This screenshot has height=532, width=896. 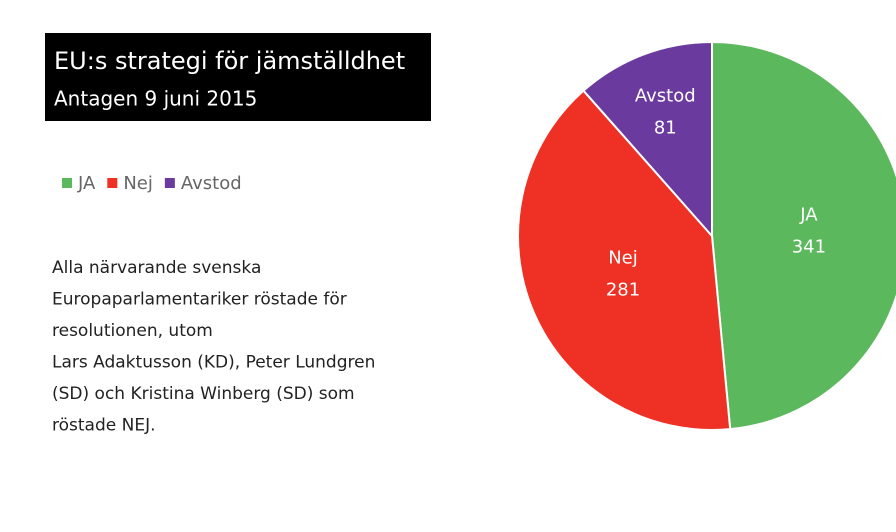 I want to click on legend-label: Avstod, so click(x=211, y=183).